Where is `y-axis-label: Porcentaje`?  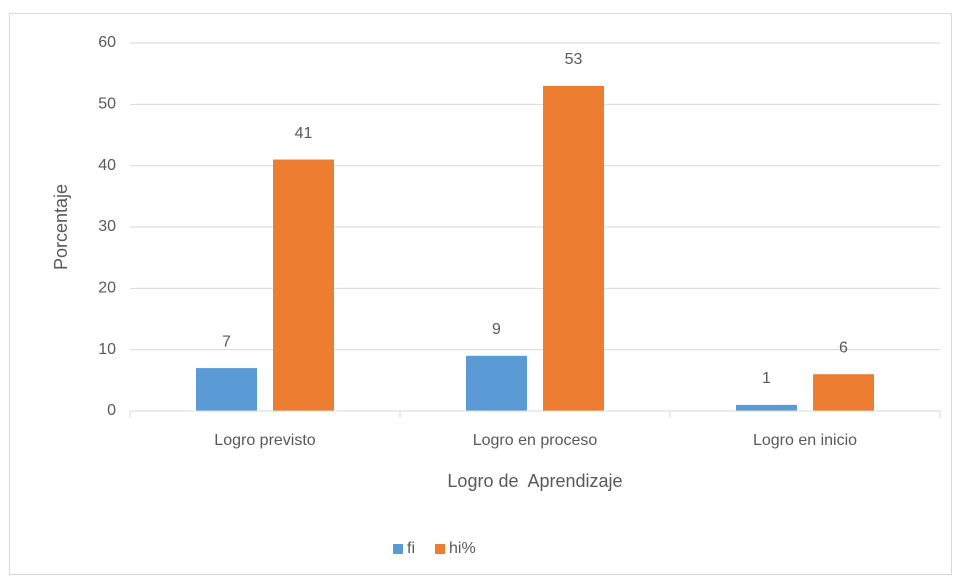
y-axis-label: Porcentaje is located at coordinates (61, 227).